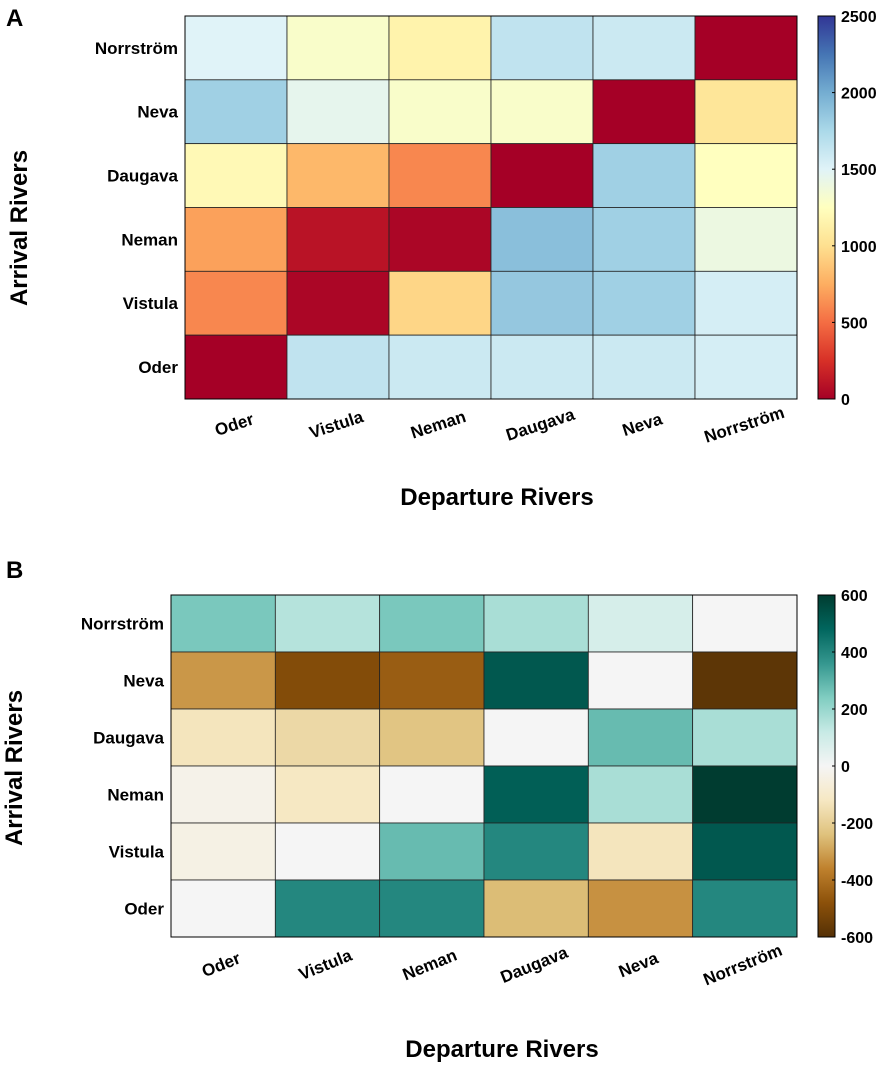 The width and height of the screenshot is (886, 1065). What do you see at coordinates (542, 367) in the screenshot?
I see `panel-a-cell-oder-daugava` at bounding box center [542, 367].